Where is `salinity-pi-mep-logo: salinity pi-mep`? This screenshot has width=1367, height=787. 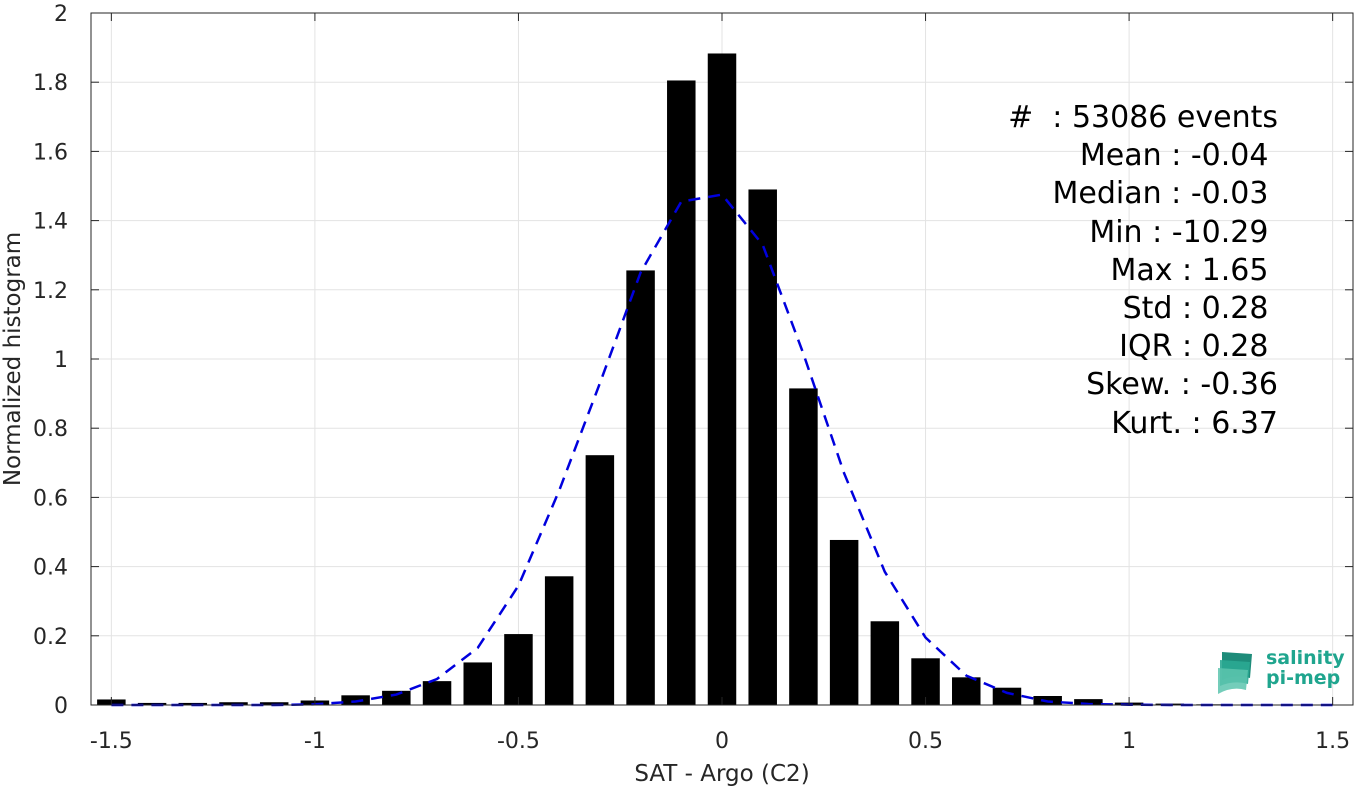 salinity-pi-mep-logo: salinity pi-mep is located at coordinates (1281, 671).